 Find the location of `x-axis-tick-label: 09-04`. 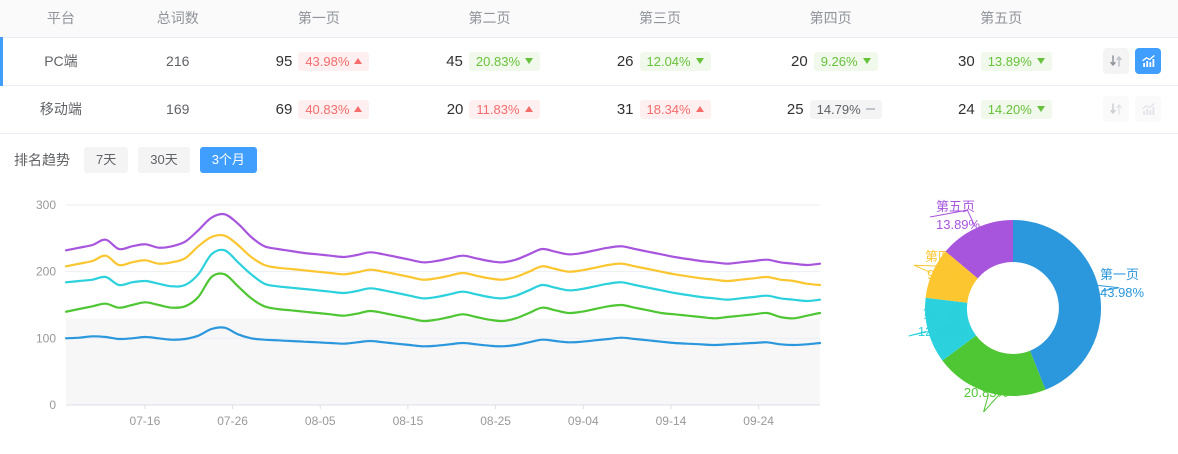

x-axis-tick-label: 09-04 is located at coordinates (583, 421).